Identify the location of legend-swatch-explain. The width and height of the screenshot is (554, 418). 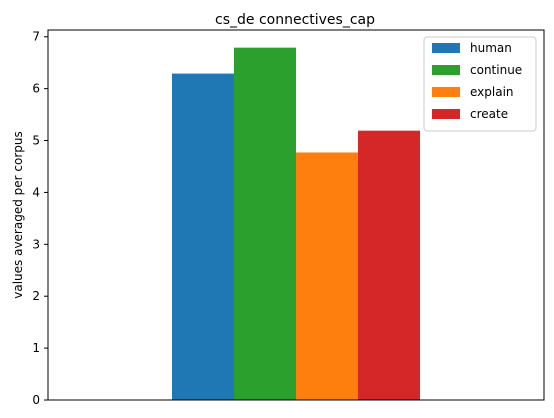
(446, 92).